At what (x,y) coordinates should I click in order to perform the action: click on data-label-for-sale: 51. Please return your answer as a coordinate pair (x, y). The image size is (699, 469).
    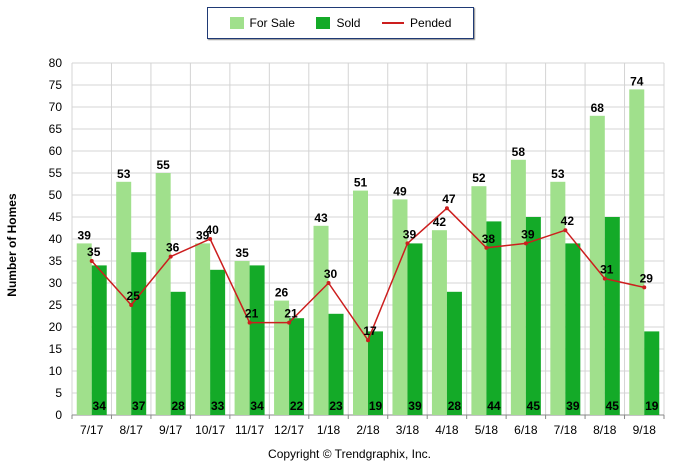
    Looking at the image, I should click on (361, 183).